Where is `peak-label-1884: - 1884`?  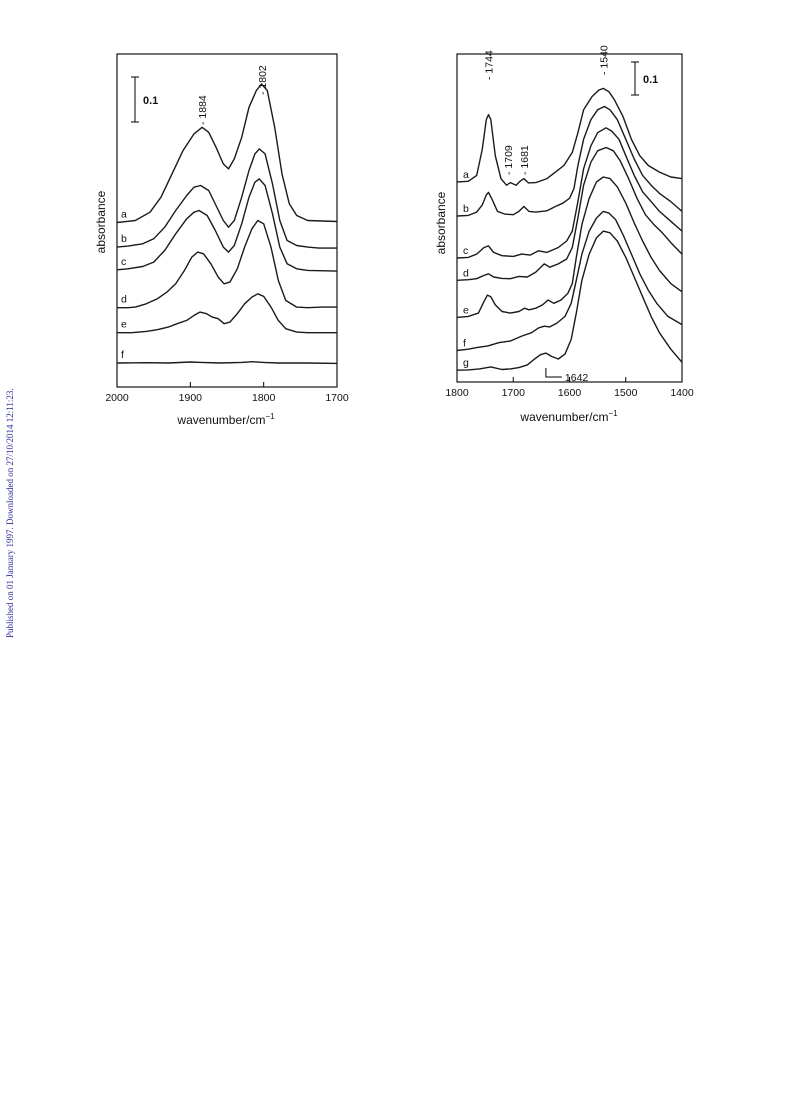
peak-label-1884: - 1884 is located at coordinates (203, 110).